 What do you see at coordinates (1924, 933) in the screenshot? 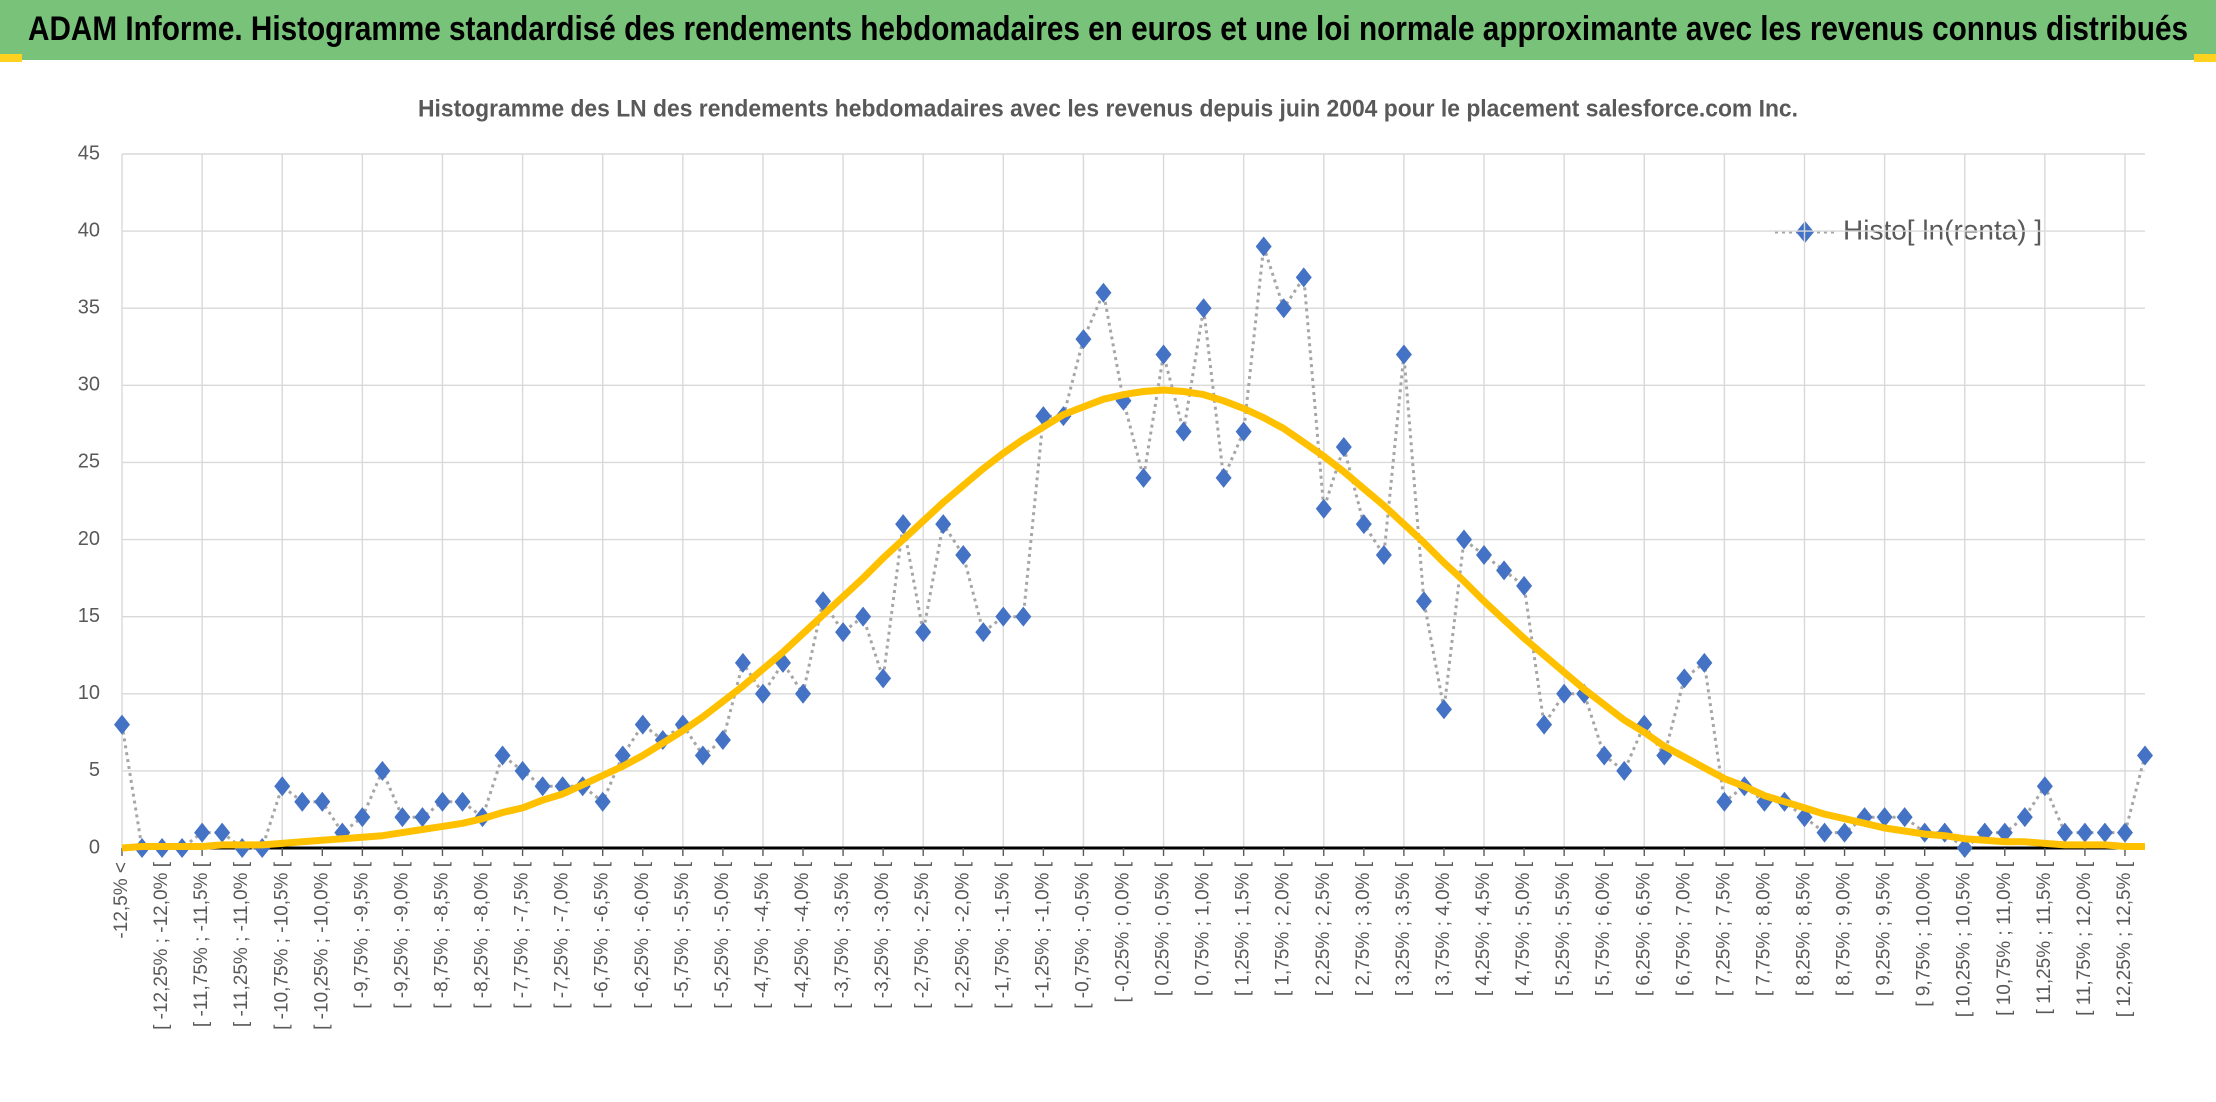
I see `x-tick-label: [ 9,75% ; 10,0% [` at bounding box center [1924, 933].